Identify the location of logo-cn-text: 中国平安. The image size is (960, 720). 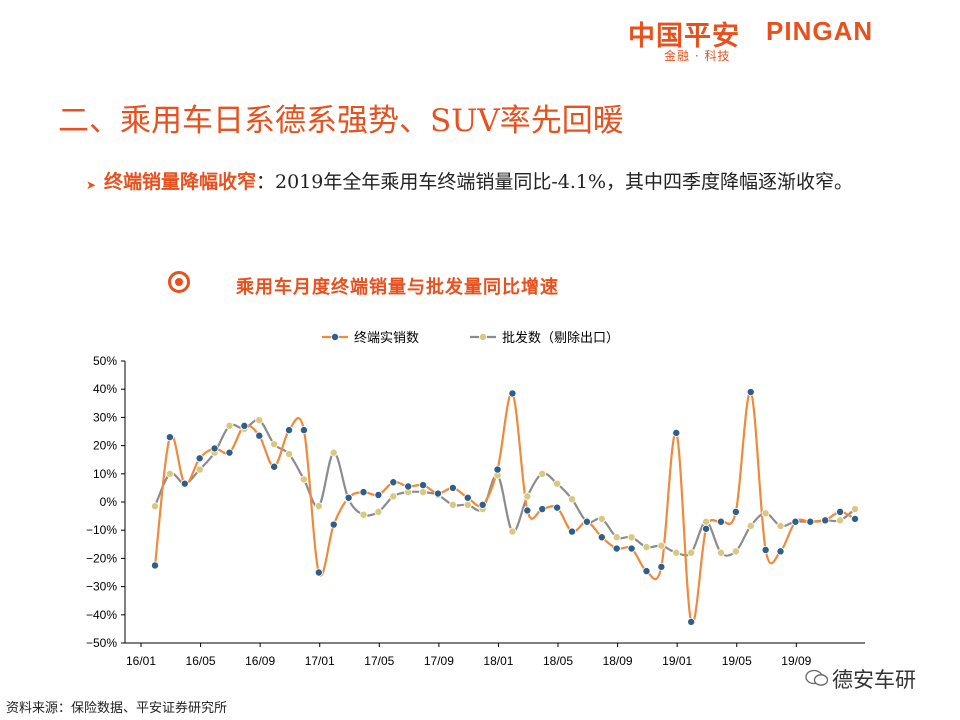
(684, 36).